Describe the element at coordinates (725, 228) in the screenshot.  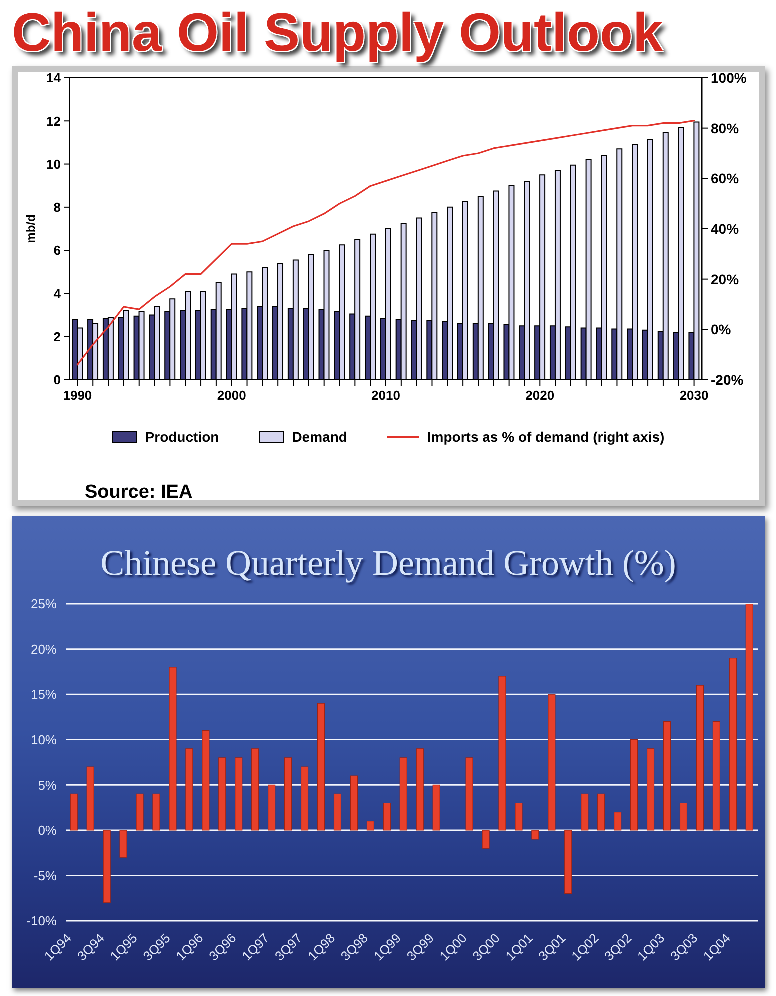
I see `y2-tick-label: 40%` at that location.